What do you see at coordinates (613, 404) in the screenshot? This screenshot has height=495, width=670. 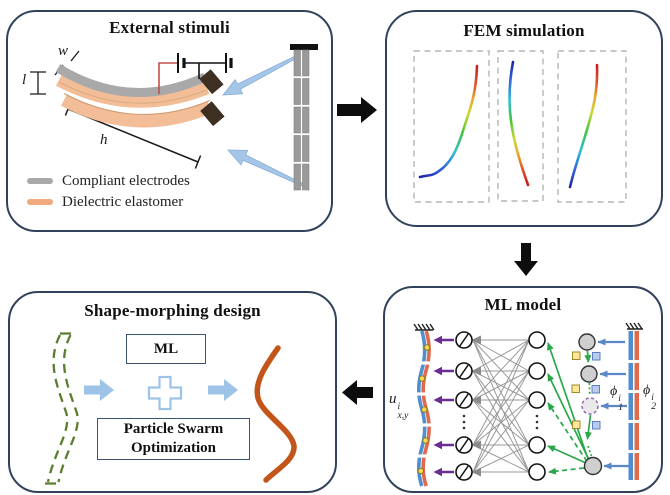 I see `input-arrows` at bounding box center [613, 404].